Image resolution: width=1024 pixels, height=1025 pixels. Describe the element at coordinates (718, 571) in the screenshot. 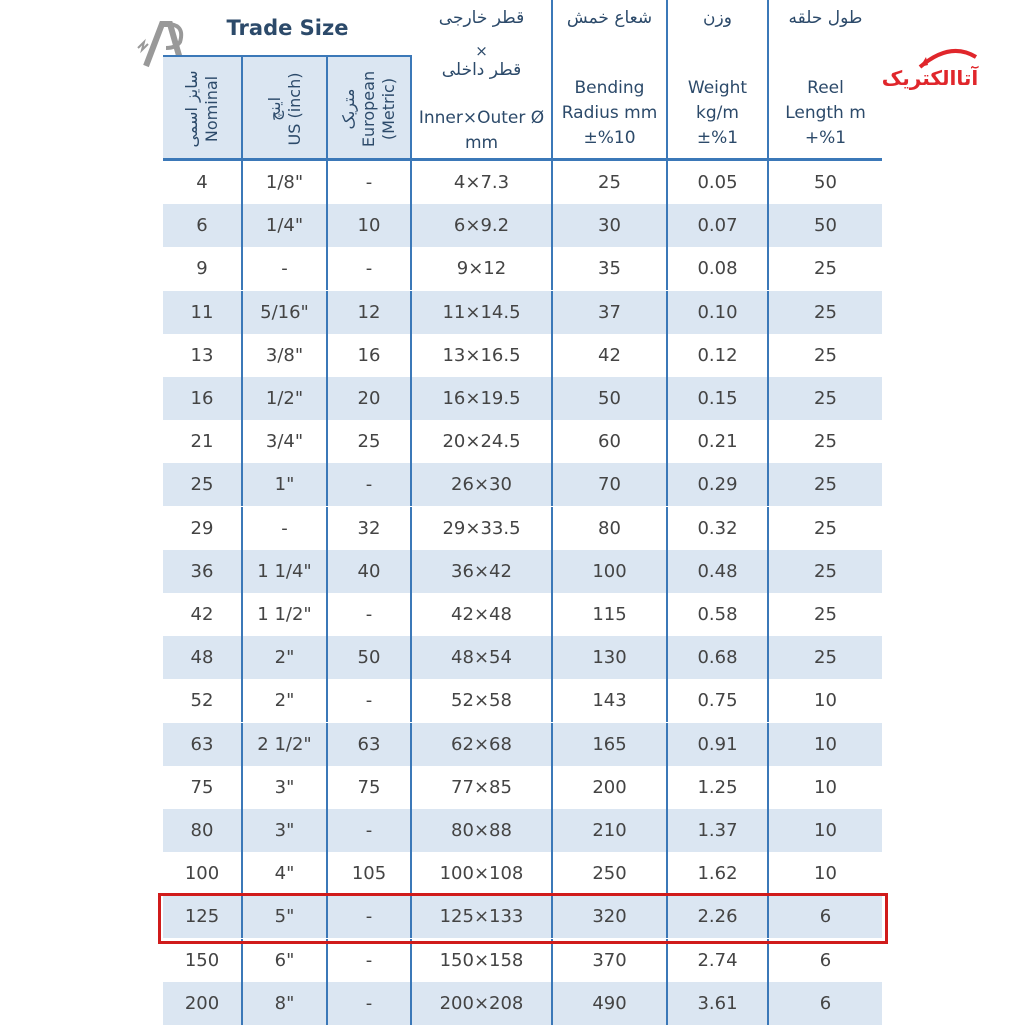

I see `cell-weight: 0.48` at that location.